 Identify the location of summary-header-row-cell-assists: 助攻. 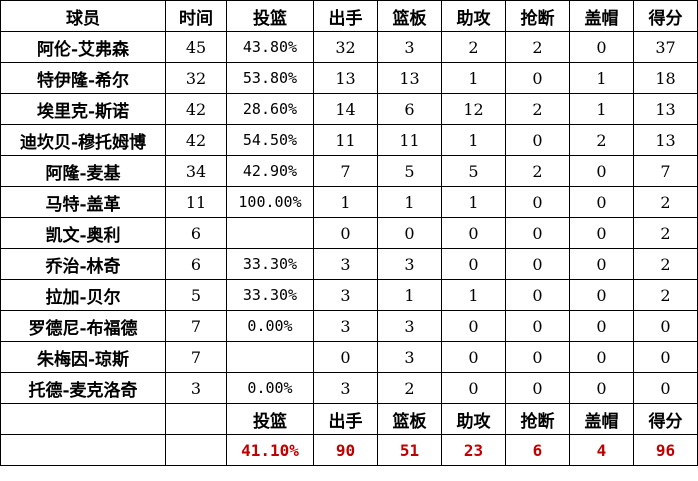
(473, 419).